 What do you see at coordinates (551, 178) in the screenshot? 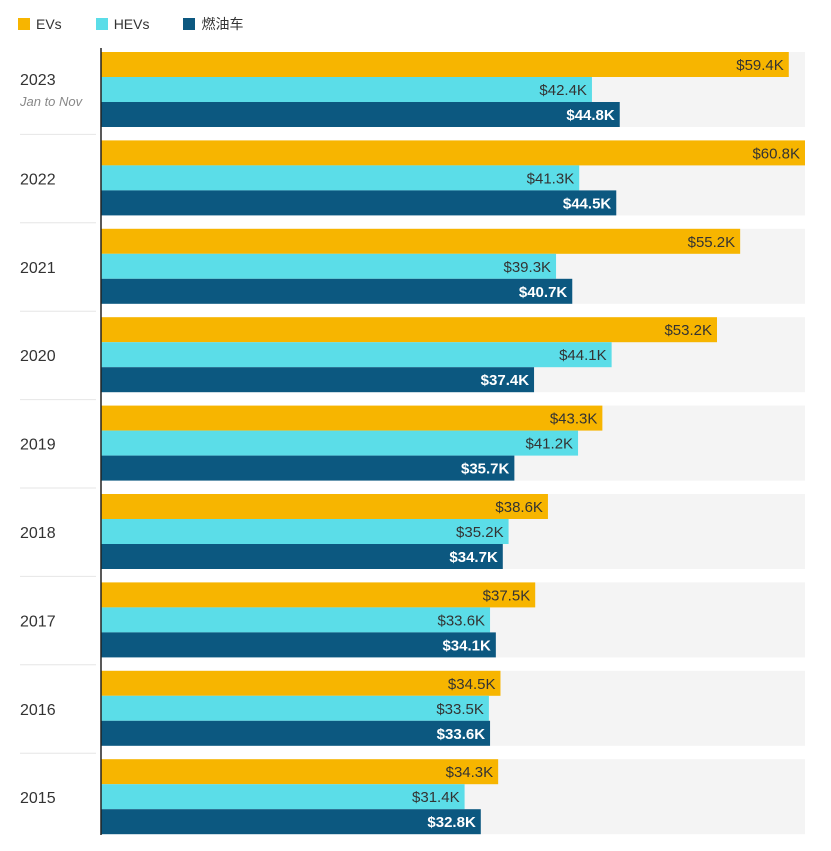
I see `data-label-hevs-2022: $41.3K` at bounding box center [551, 178].